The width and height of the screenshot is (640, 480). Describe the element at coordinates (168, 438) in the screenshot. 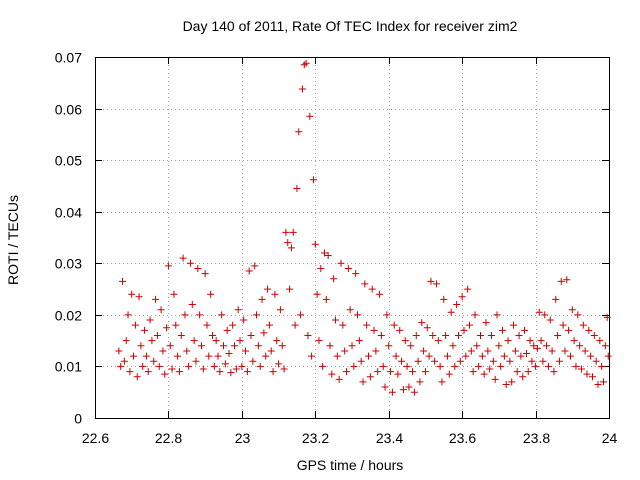

I see `x-tick-label: 22.8` at that location.